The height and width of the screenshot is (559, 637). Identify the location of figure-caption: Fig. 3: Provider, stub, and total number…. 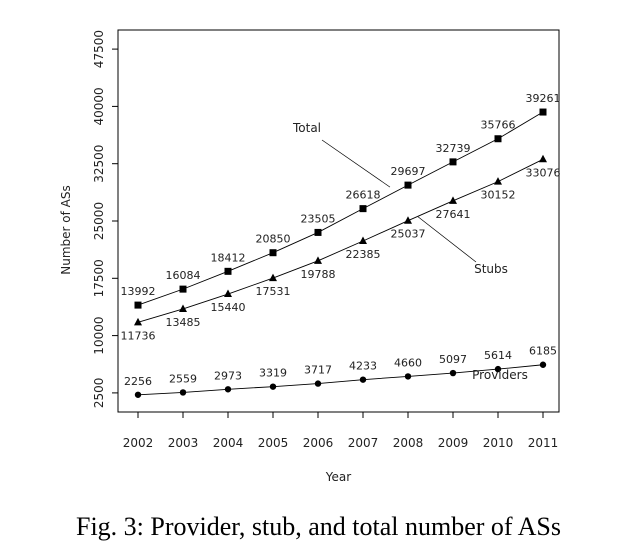
(318, 526).